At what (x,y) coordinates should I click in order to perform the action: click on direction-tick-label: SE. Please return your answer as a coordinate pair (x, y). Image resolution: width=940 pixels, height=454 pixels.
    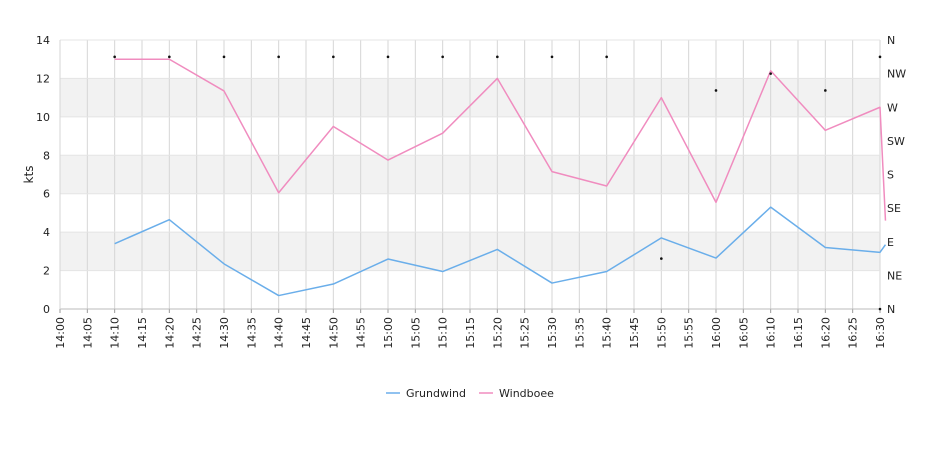
    Looking at the image, I should click on (894, 208).